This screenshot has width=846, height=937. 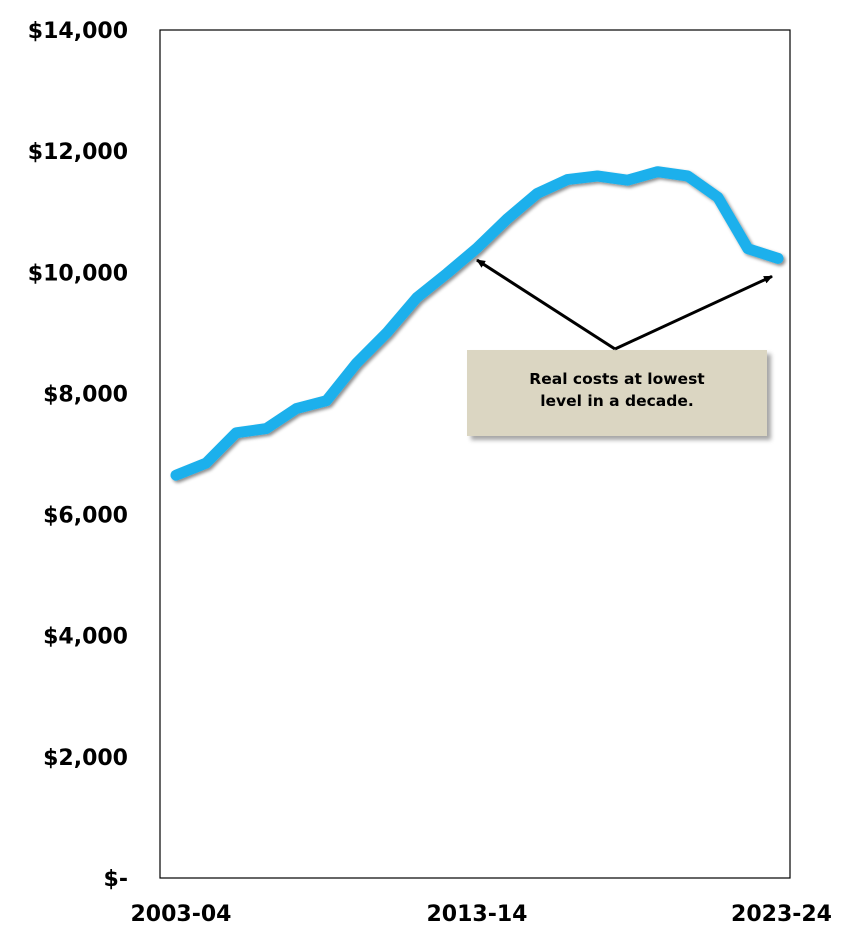 What do you see at coordinates (85, 758) in the screenshot?
I see `y-tick-label: $2,000` at bounding box center [85, 758].